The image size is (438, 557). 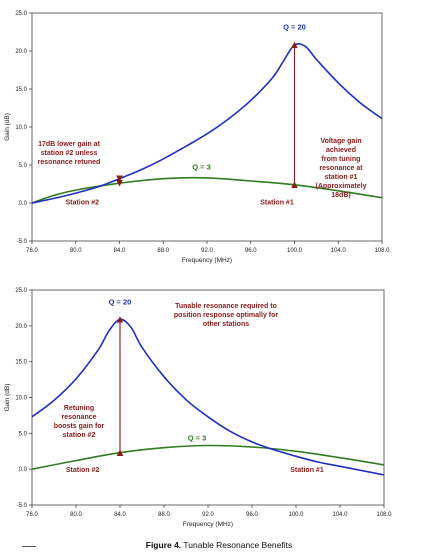 I want to click on bottom-y-axis-title: Gain (dB), so click(x=7, y=398).